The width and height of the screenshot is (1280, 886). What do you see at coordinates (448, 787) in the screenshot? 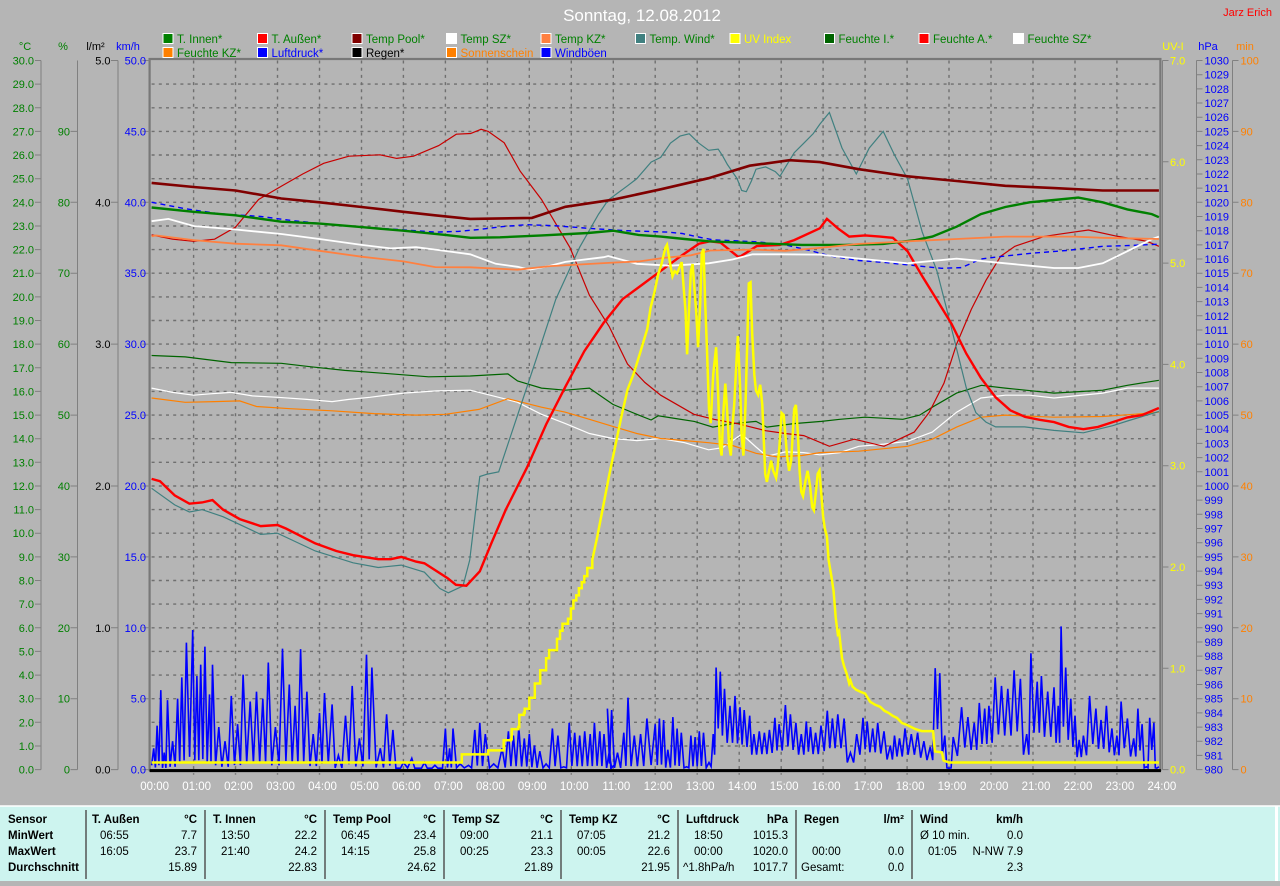
I see `svg-text: 07:00` at bounding box center [448, 787].